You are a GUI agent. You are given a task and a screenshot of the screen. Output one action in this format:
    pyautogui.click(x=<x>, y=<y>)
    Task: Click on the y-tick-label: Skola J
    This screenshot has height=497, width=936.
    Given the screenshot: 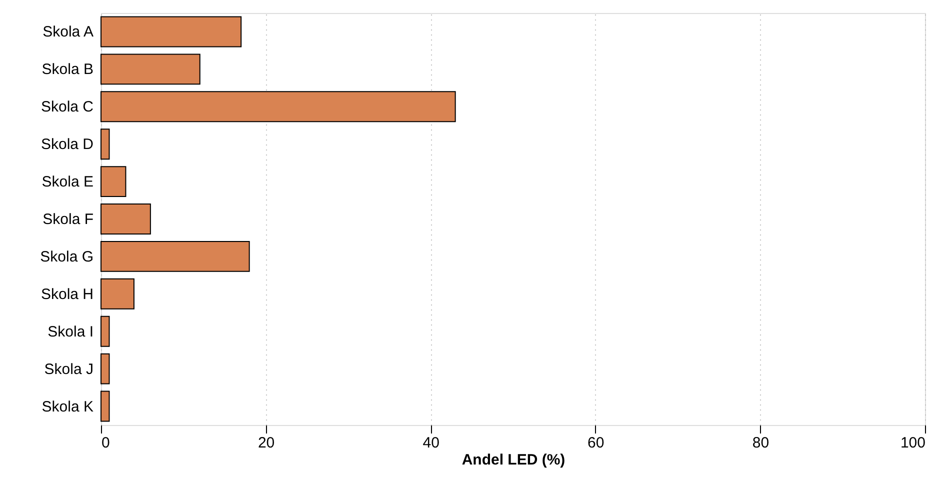 What is the action you would take?
    pyautogui.click(x=69, y=369)
    